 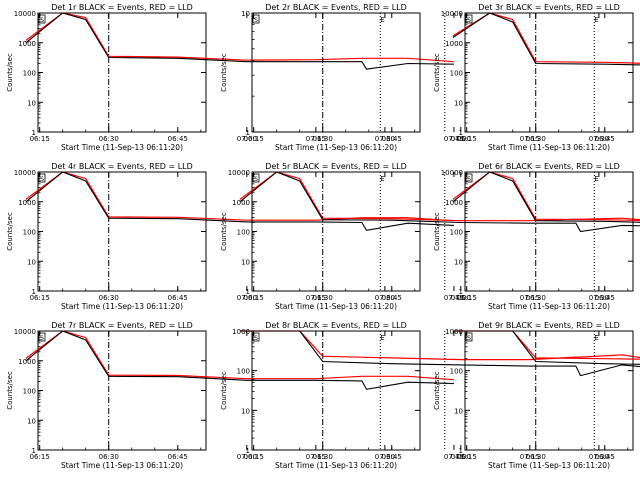 I want to click on panel-title: Det 7r BLACK = Events, RED = LLD, so click(x=122, y=325).